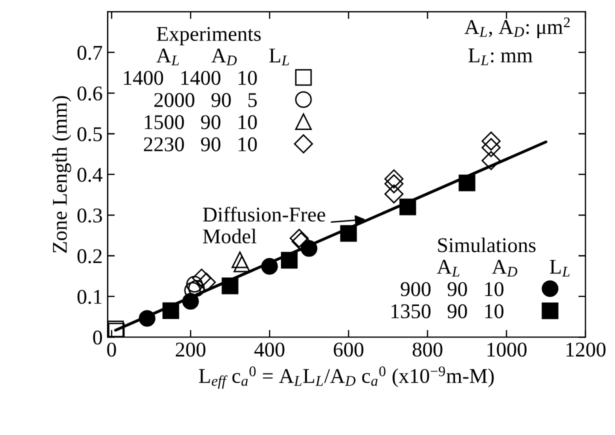 This screenshot has height=435, width=615. Describe the element at coordinates (111, 349) in the screenshot. I see `x-tick-label: 0` at that location.